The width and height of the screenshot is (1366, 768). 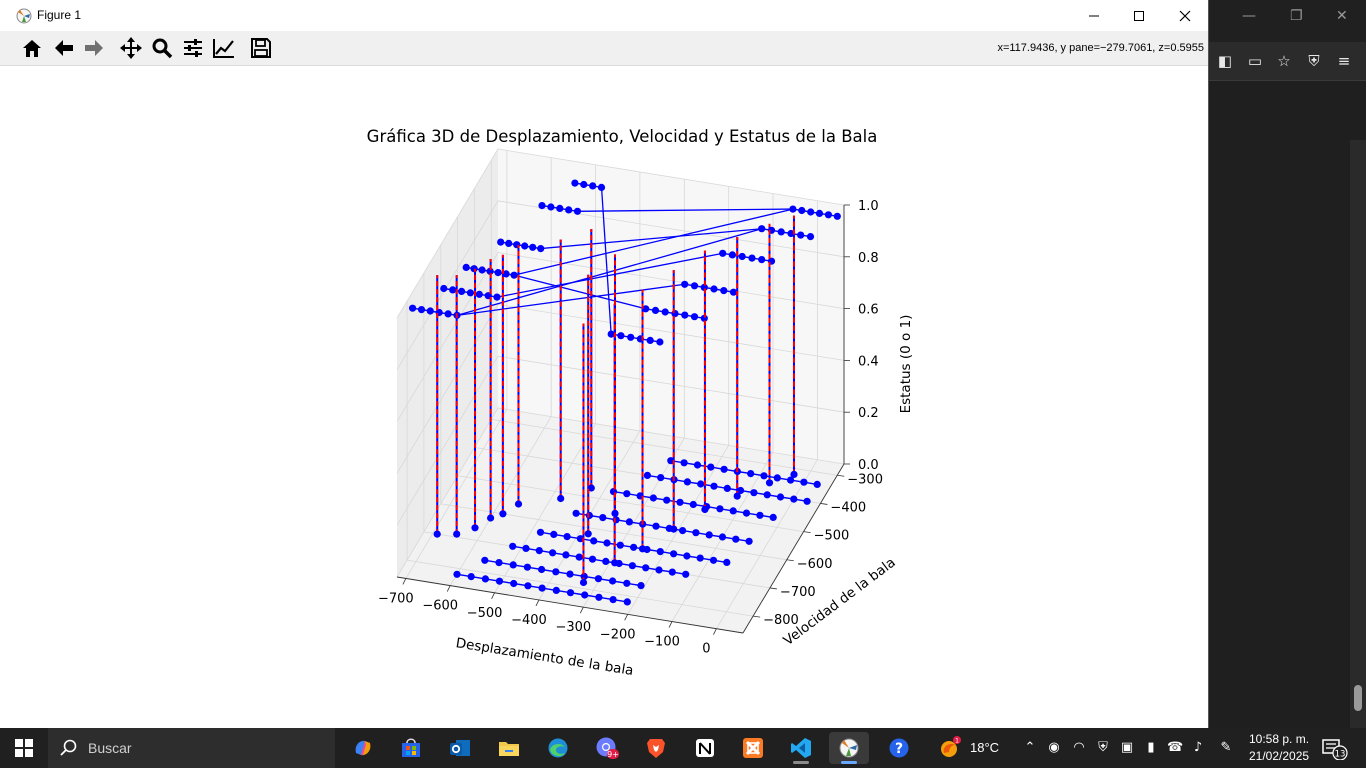 I want to click on bg-minimize-icon: —, so click(x=1249, y=16).